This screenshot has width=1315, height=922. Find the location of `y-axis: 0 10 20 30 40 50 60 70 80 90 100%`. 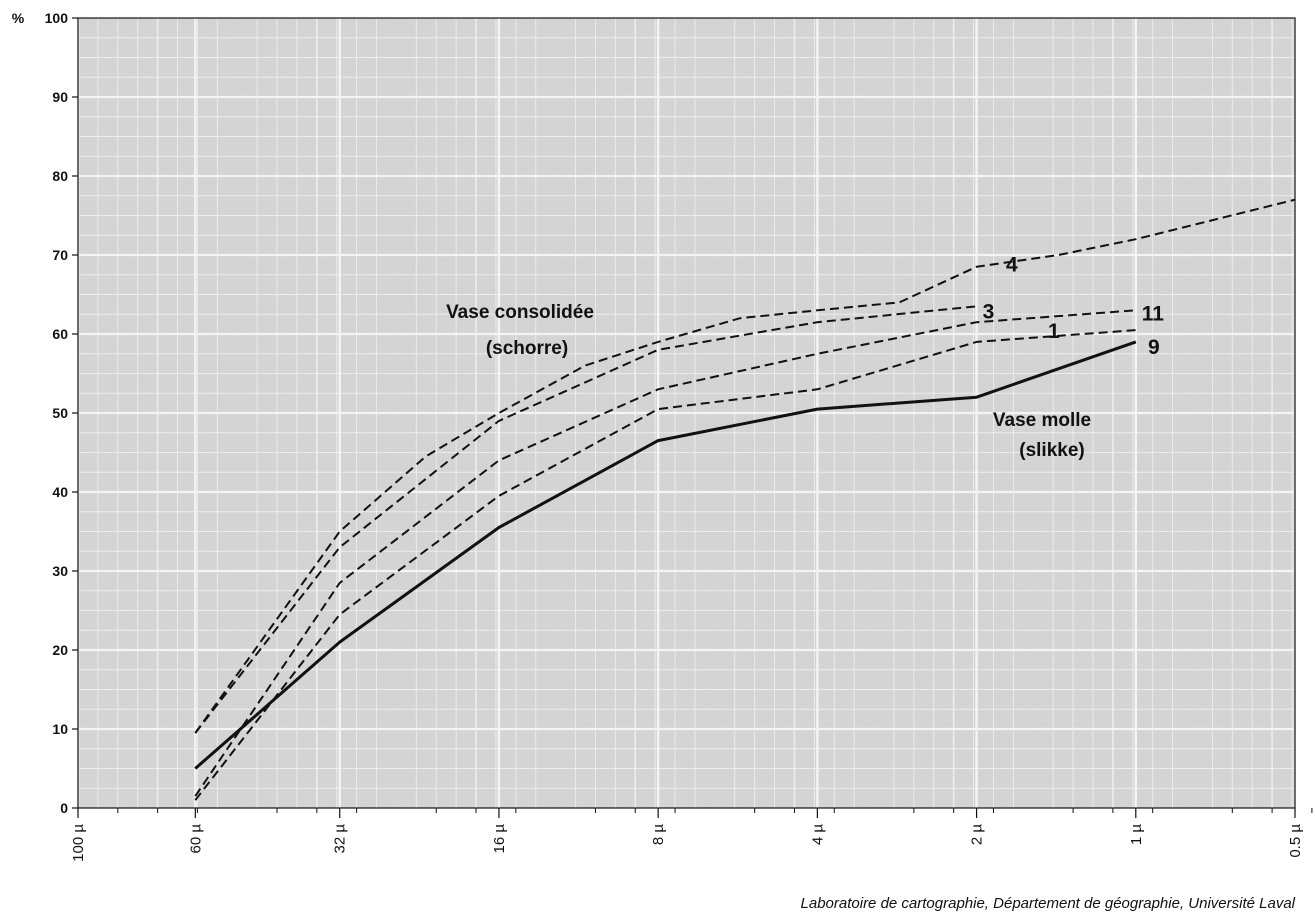

y-axis: 0 10 20 30 40 50 60 70 80 90 100% is located at coordinates (45, 413).